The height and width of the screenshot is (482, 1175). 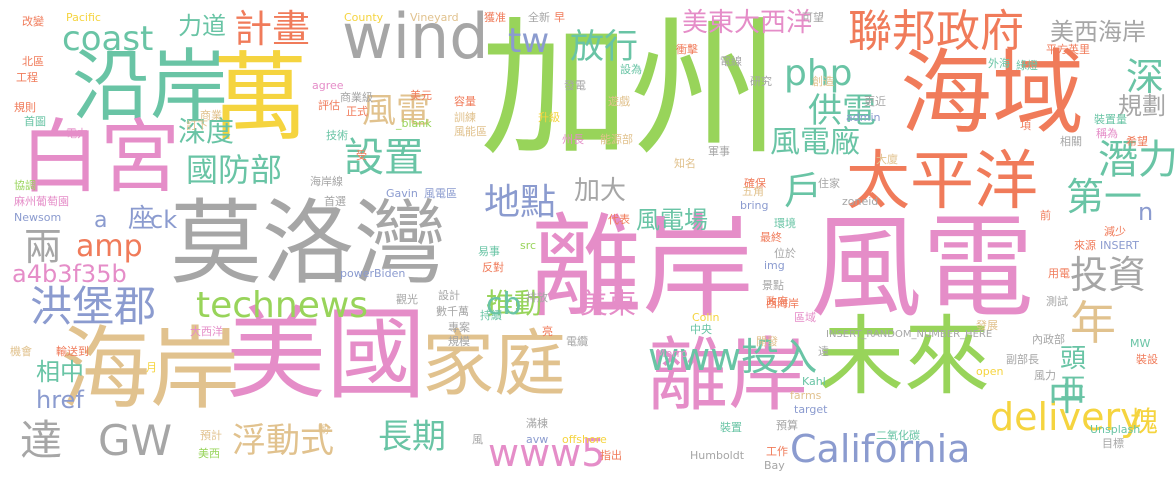 What do you see at coordinates (323, 429) in the screenshot?
I see `word-cloud-word: 喲` at bounding box center [323, 429].